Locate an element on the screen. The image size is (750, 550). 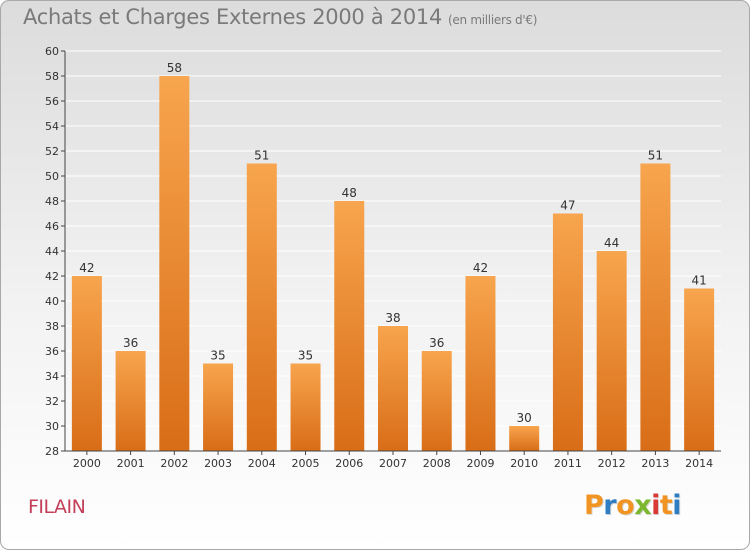
data-label: 38 is located at coordinates (392, 318).